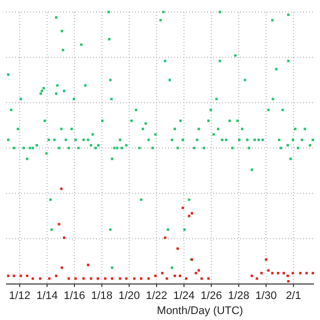  I want to click on x-tick-label: 1/16, so click(75, 296).